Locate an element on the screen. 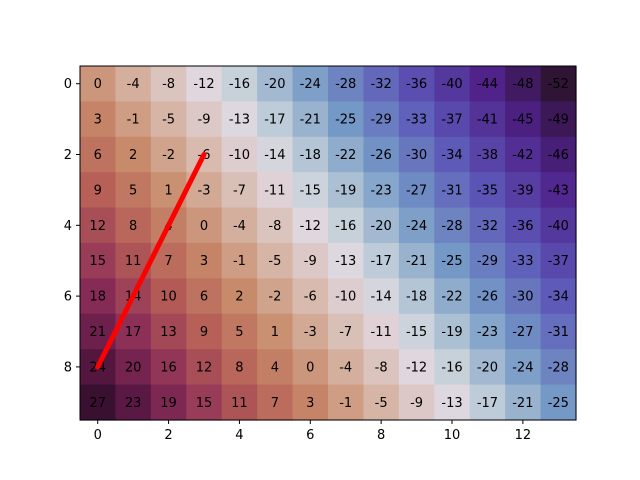 Image resolution: width=640 pixels, height=480 pixels. cell-value-label: -18 is located at coordinates (416, 297).